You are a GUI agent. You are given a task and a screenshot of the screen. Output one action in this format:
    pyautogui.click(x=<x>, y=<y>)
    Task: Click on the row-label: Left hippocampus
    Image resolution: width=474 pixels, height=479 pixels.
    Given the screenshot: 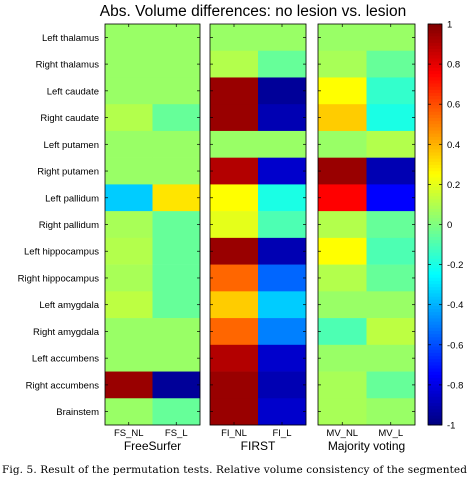 What is the action you would take?
    pyautogui.click(x=61, y=252)
    